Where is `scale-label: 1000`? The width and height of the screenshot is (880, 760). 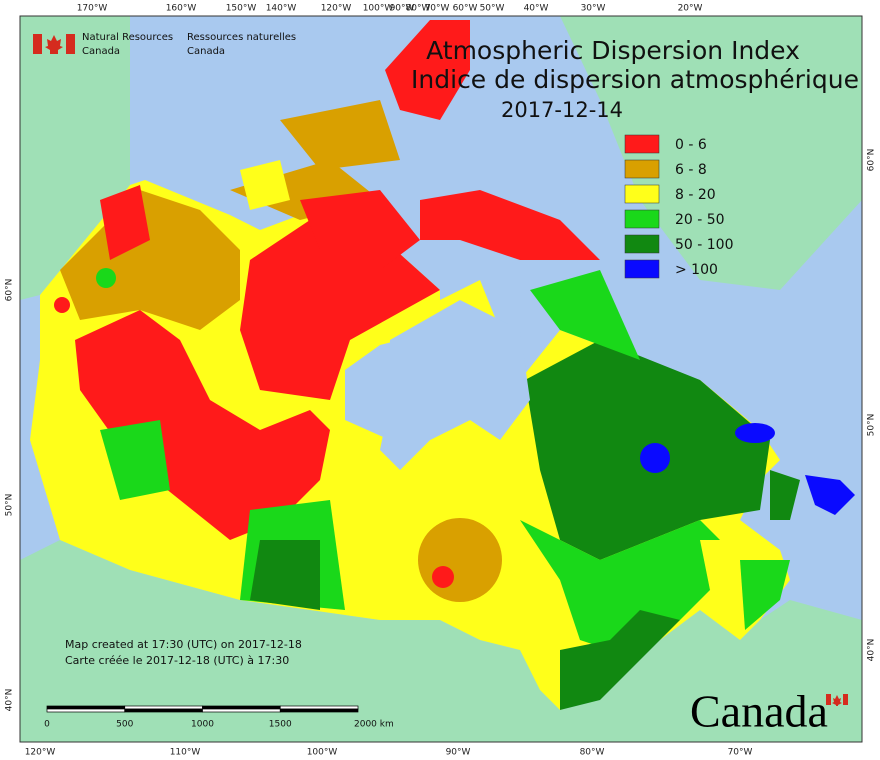
scale-label: 1000 is located at coordinates (202, 725).